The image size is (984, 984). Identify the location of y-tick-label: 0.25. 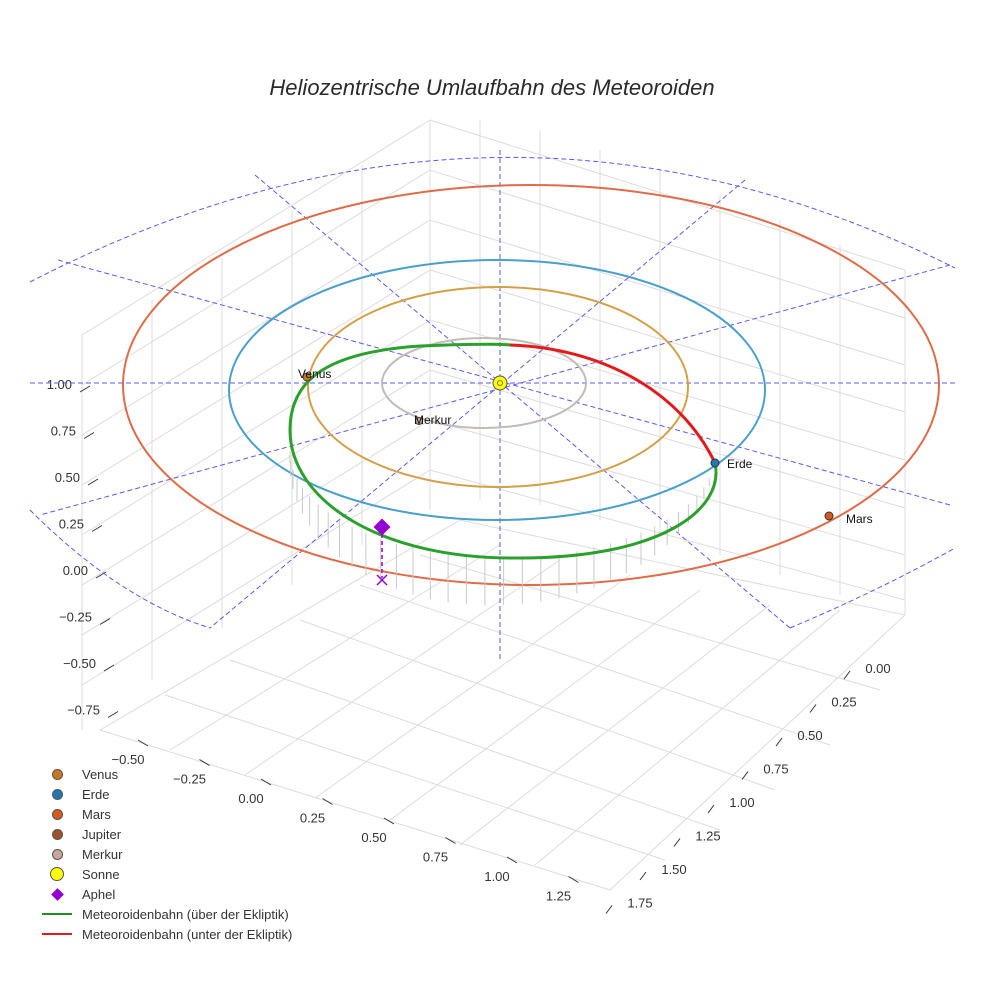
(843, 702).